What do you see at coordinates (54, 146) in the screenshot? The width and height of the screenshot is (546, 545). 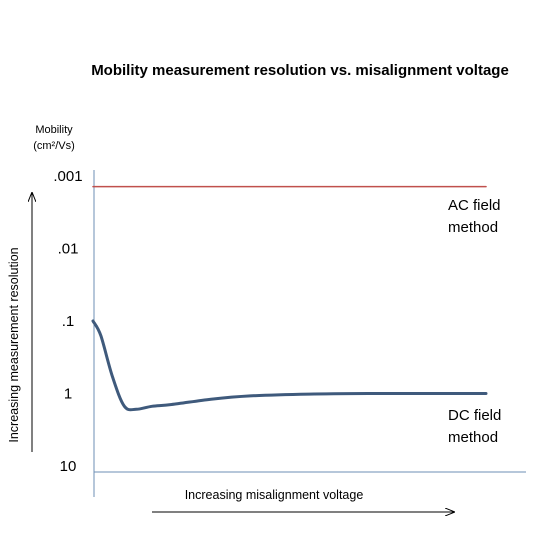 I see `y-unit-label-line2: (cm²/Vs)` at bounding box center [54, 146].